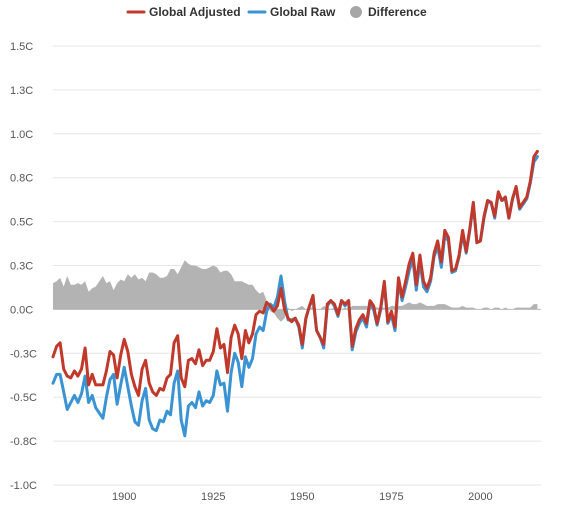 The height and width of the screenshot is (523, 571). I want to click on difference-area-layer, so click(295, 291).